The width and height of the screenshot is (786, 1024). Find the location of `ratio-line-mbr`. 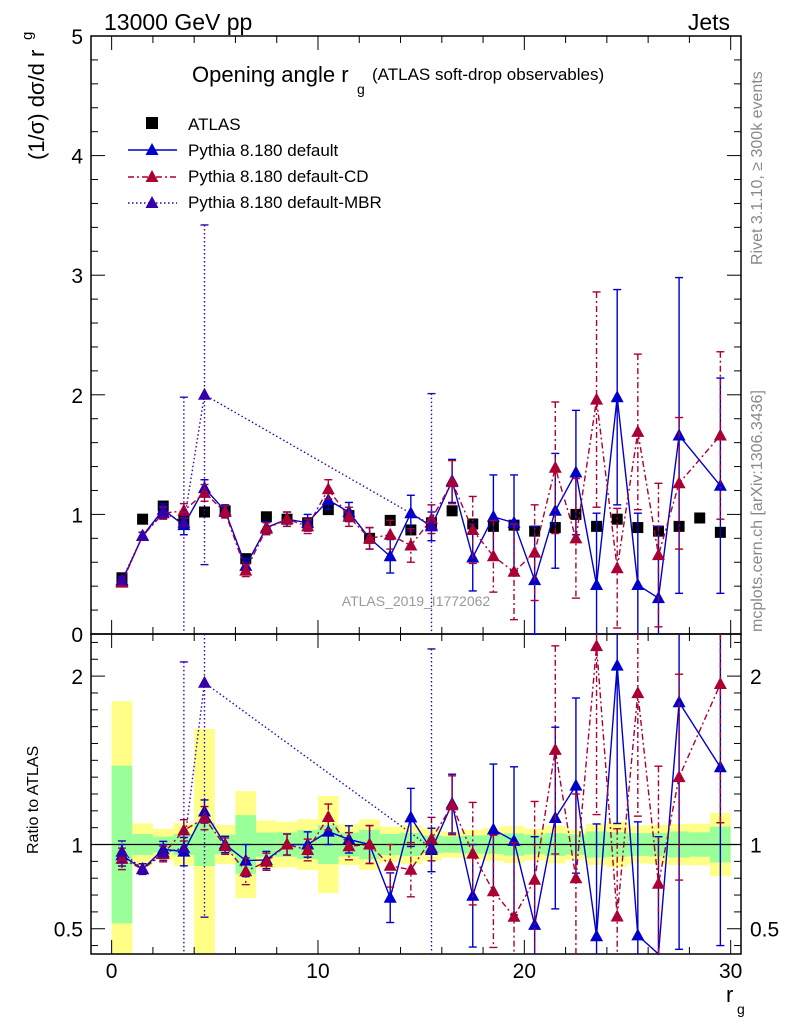

ratio-line-mbr is located at coordinates (276, 775).